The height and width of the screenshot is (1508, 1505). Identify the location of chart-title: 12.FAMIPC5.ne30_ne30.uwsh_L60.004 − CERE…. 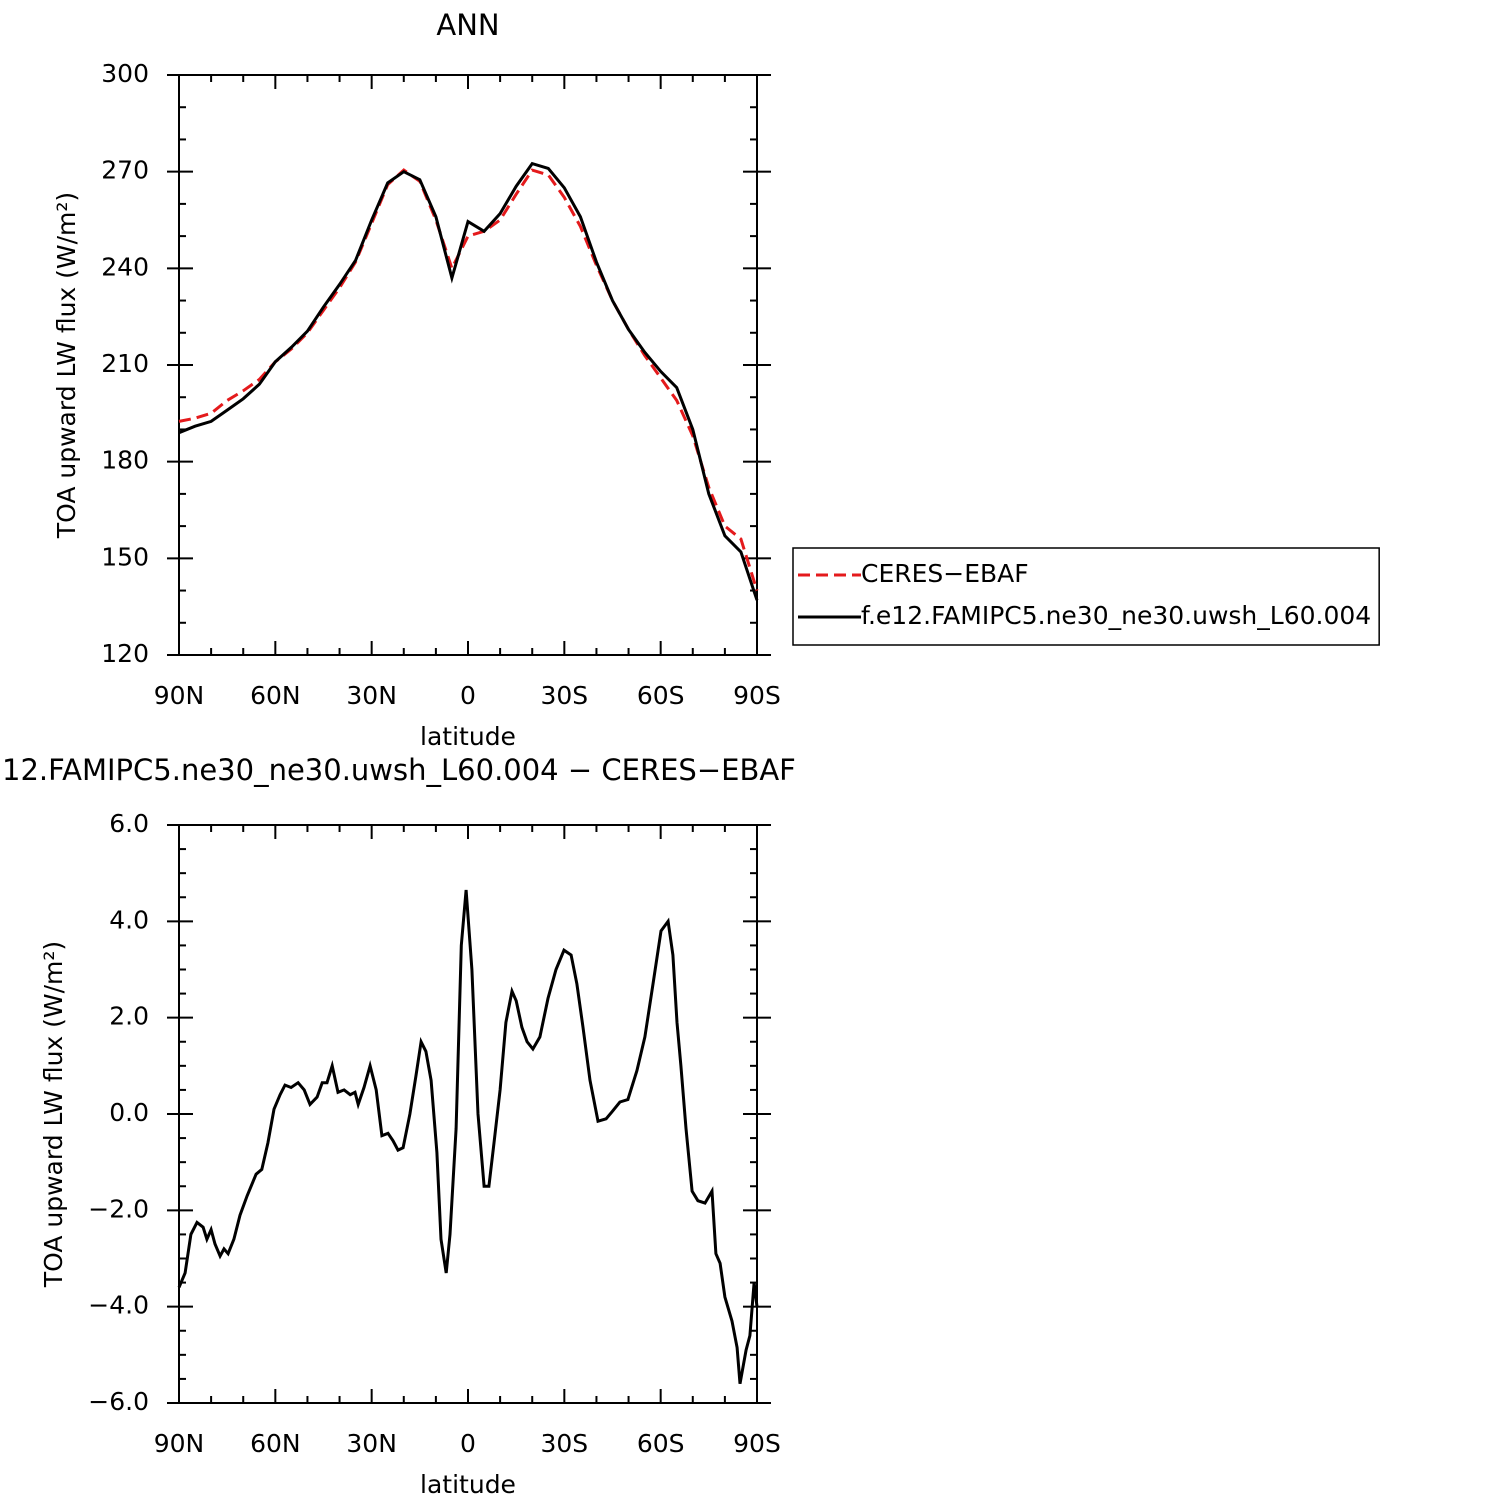
(399, 770).